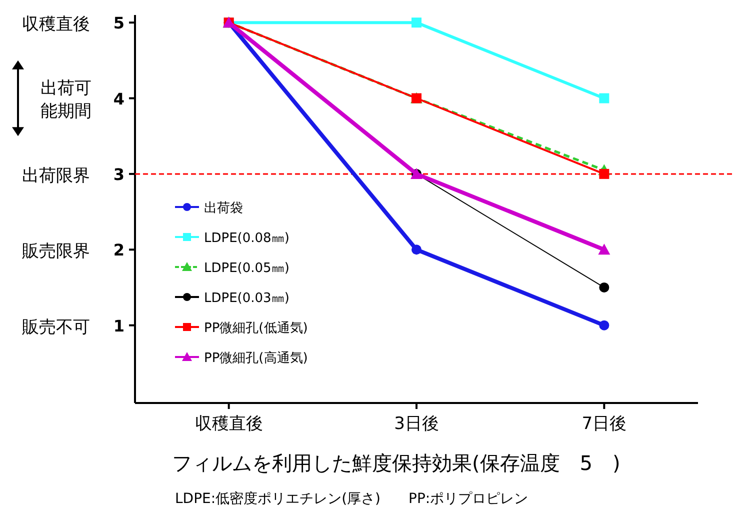 The height and width of the screenshot is (513, 735). What do you see at coordinates (66, 100) in the screenshot?
I see `text: 出荷可能期間` at bounding box center [66, 100].